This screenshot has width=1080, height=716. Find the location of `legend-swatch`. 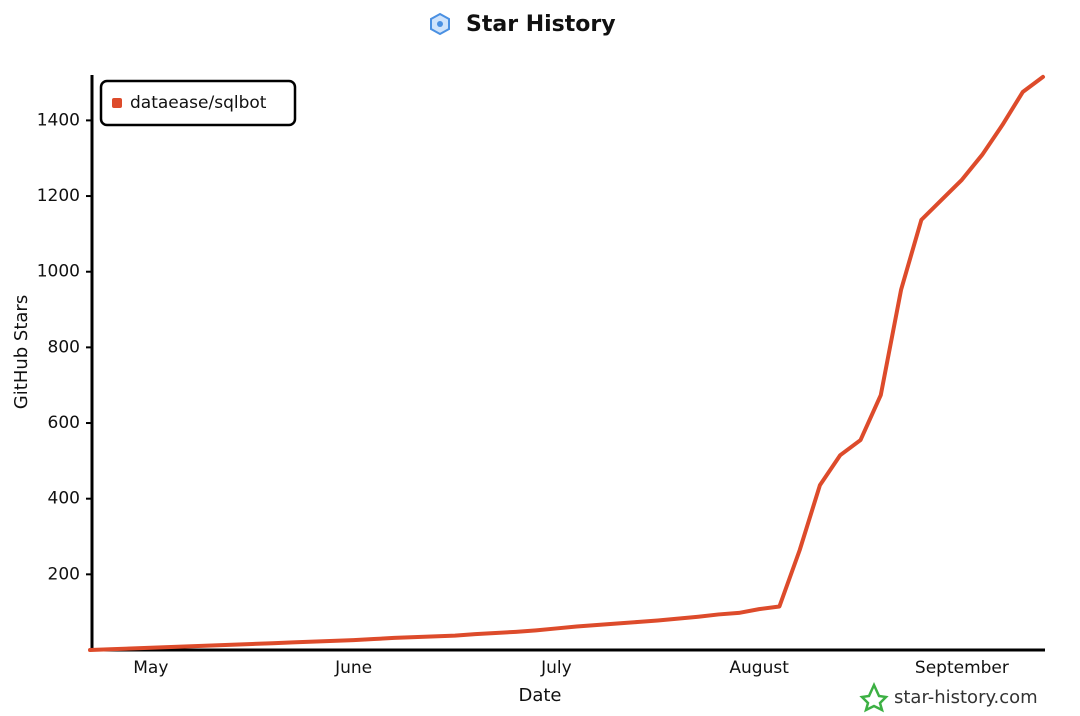

legend-swatch is located at coordinates (117, 103).